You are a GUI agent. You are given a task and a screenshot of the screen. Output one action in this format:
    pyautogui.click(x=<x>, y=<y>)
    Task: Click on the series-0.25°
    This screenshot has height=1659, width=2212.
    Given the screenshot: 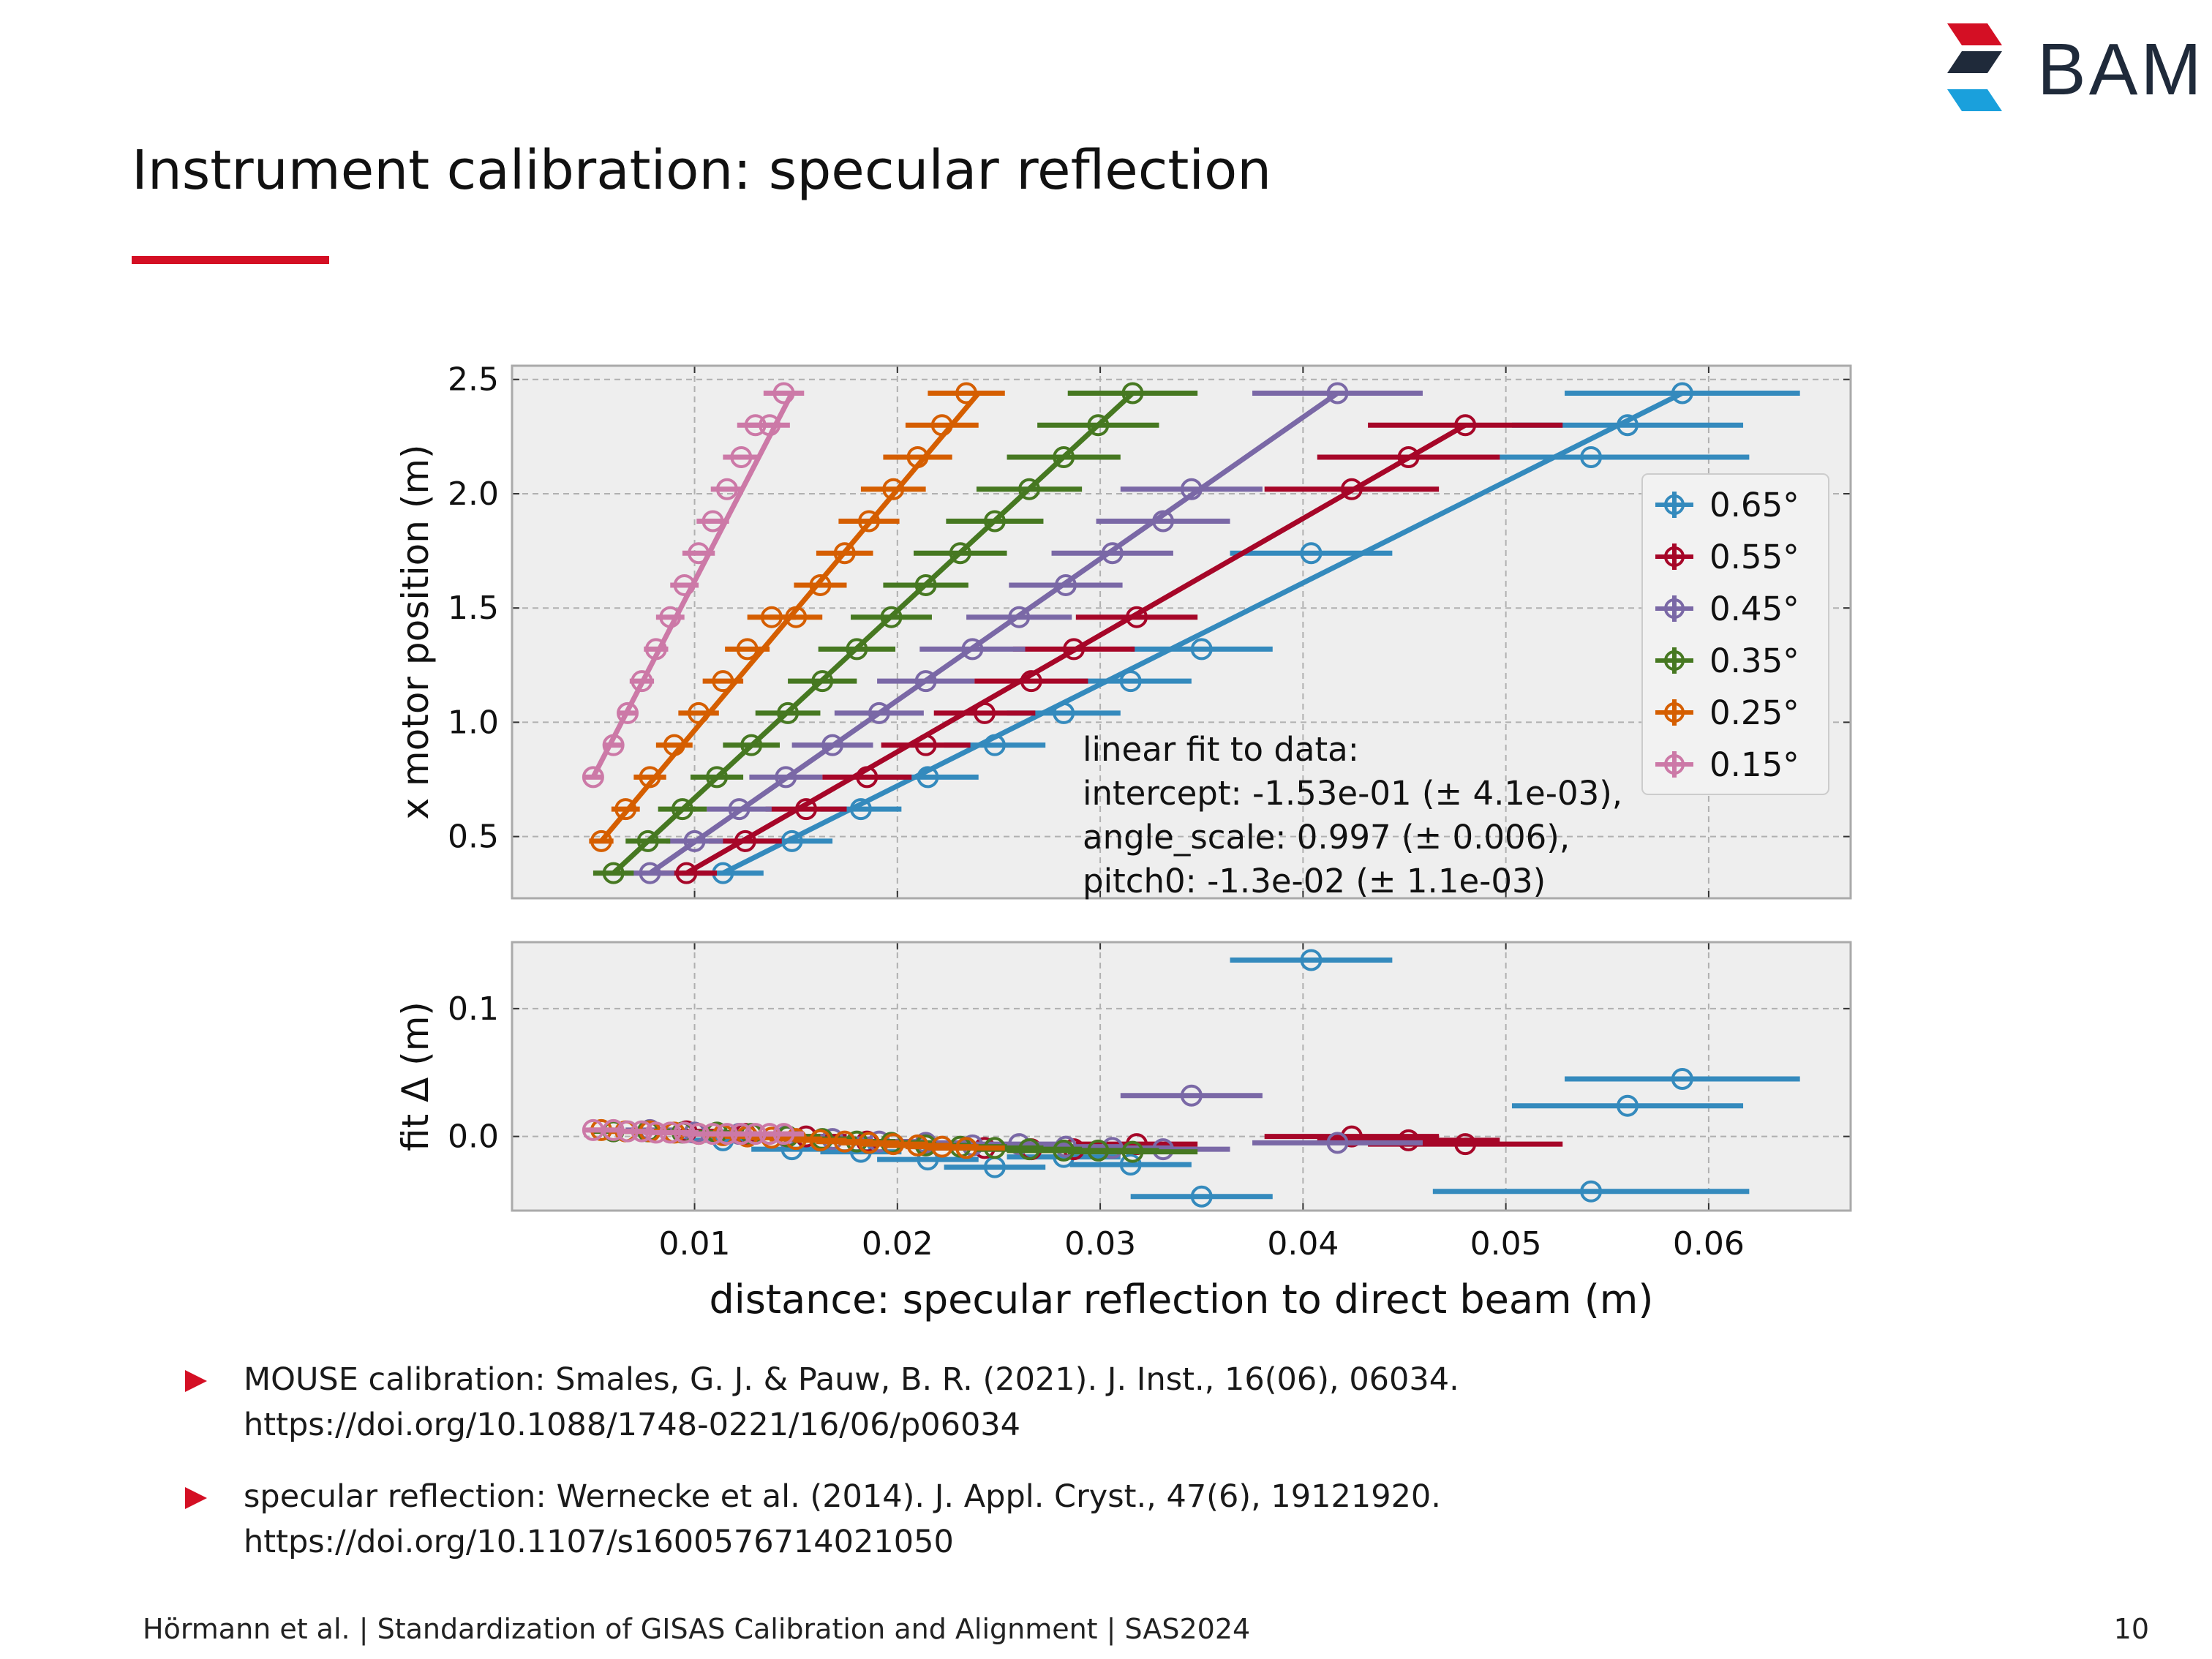 What is the action you would take?
    pyautogui.click(x=797, y=617)
    